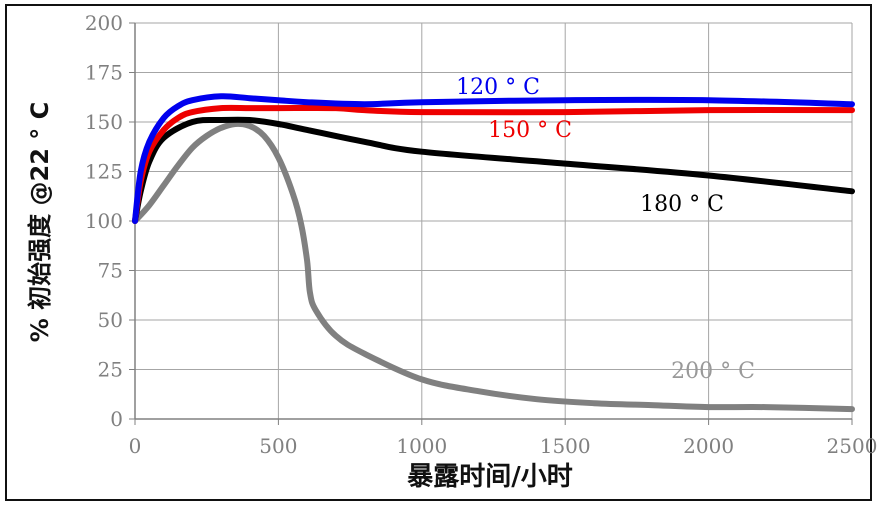  Describe the element at coordinates (278, 446) in the screenshot. I see `x-tick-label: 500` at that location.